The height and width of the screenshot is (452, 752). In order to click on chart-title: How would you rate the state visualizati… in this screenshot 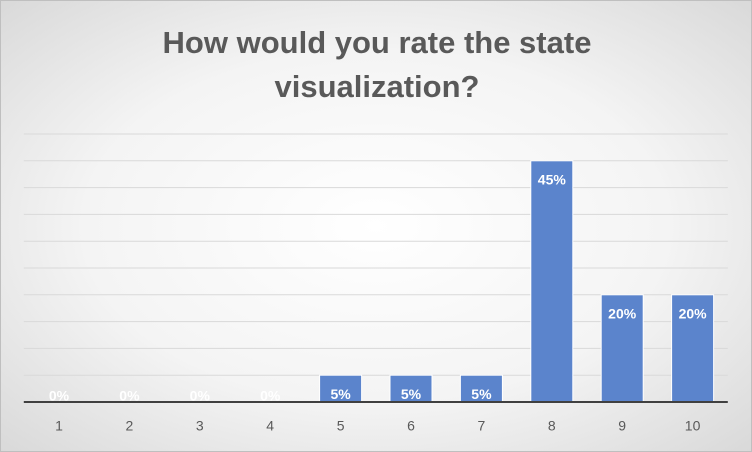, I will do `click(377, 64)`.